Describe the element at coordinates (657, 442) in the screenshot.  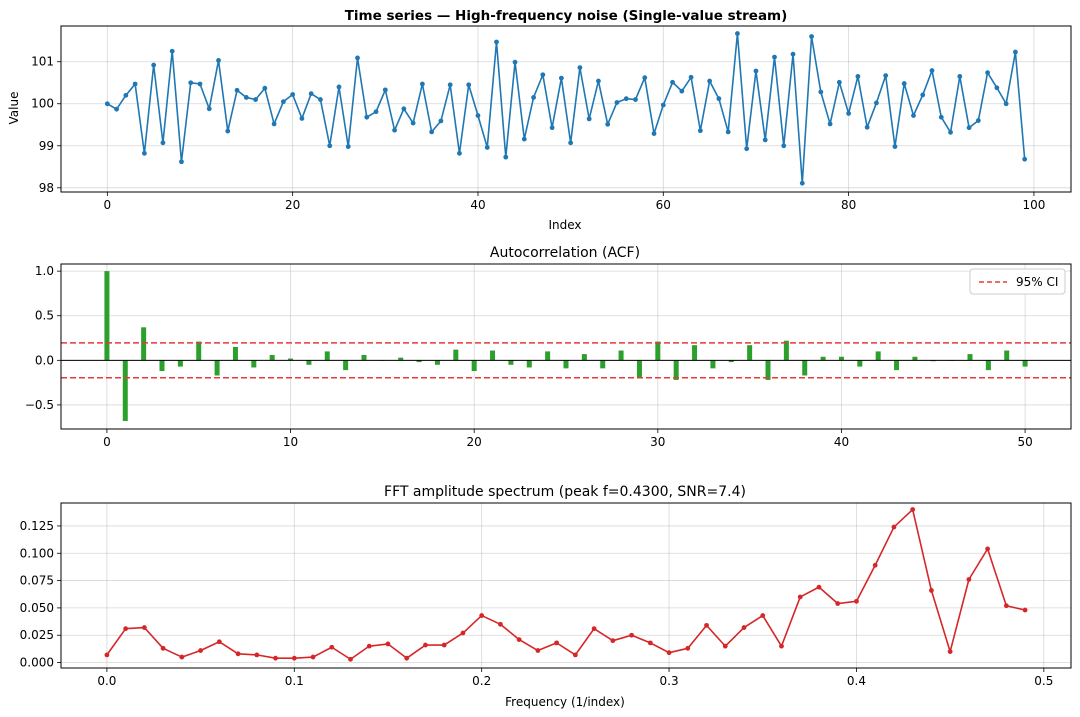
I see `x-tick-label: 30` at that location.